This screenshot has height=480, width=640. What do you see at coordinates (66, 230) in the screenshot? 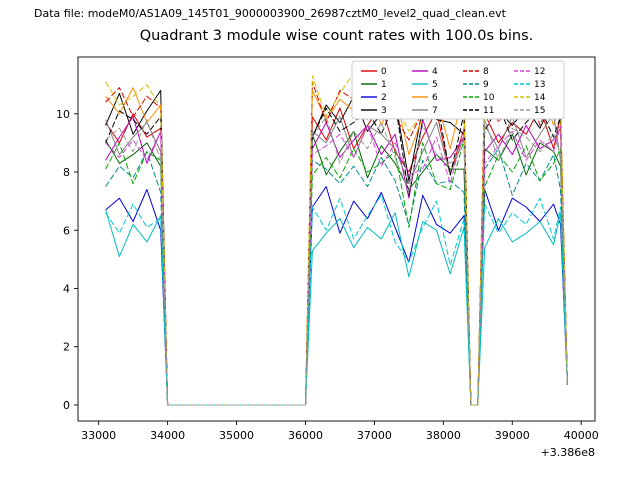
I see `y-tick-label: 6` at bounding box center [66, 230].